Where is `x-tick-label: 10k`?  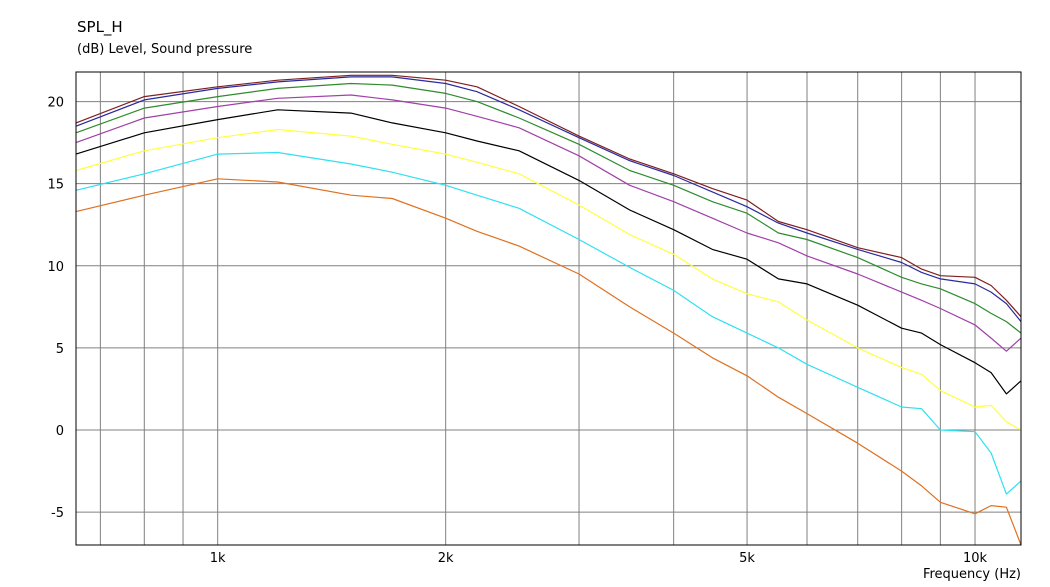 x-tick-label: 10k is located at coordinates (975, 558).